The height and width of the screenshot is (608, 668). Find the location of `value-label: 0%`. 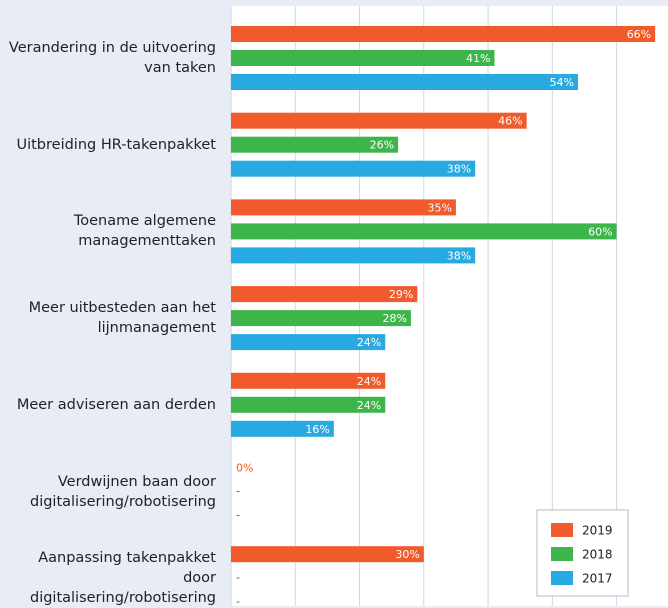

value-label: 0% is located at coordinates (244, 468).